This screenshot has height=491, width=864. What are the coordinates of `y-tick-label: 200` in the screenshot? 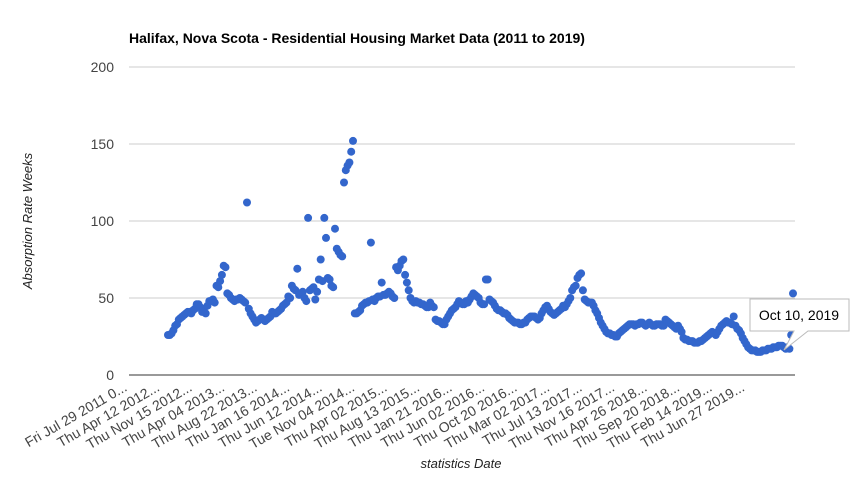 It's located at (103, 67).